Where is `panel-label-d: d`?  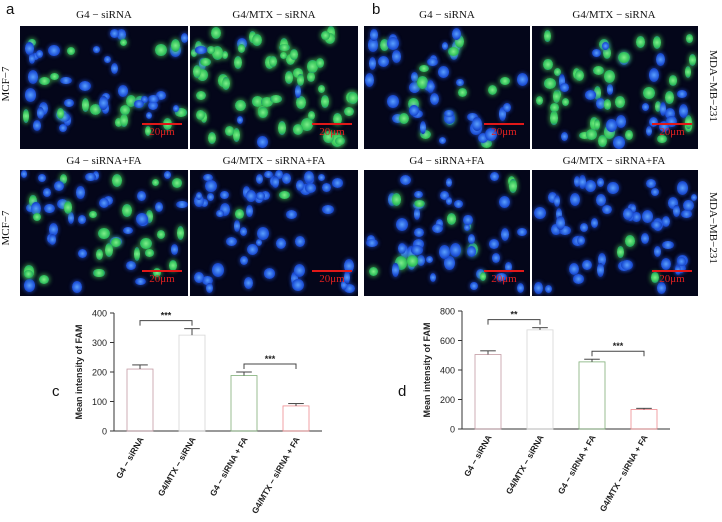
panel-label-d: d is located at coordinates (402, 391).